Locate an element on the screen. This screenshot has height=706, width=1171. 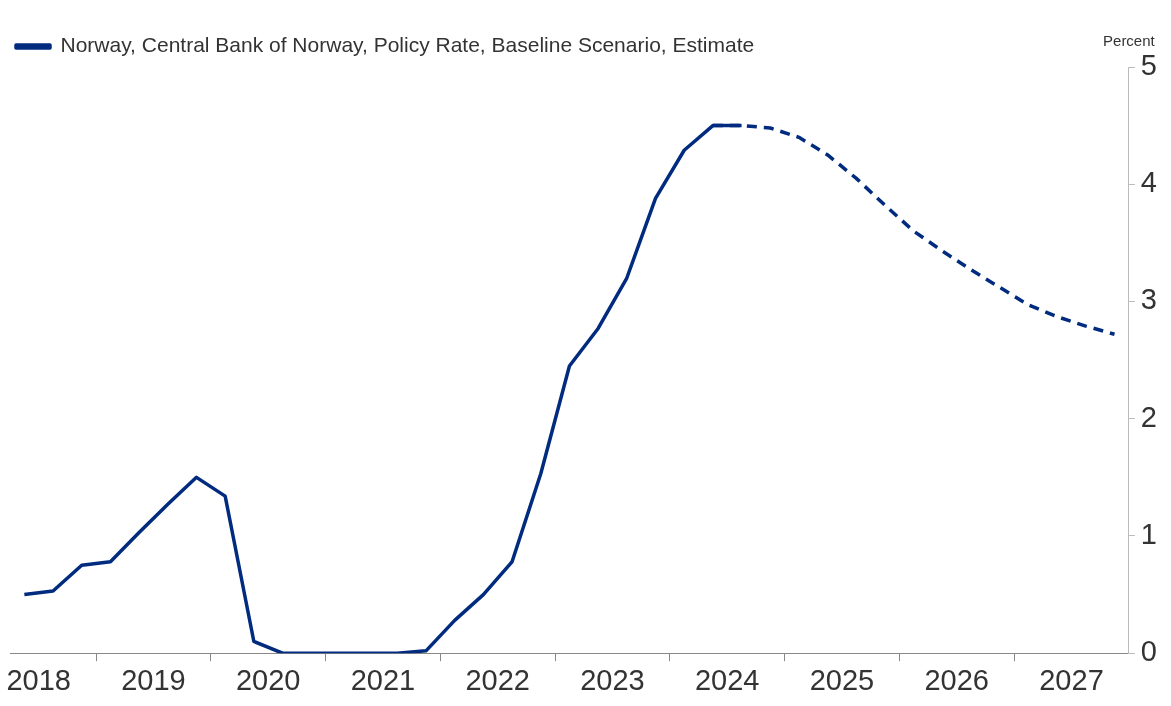
x-tick-label: 2027 is located at coordinates (1071, 679).